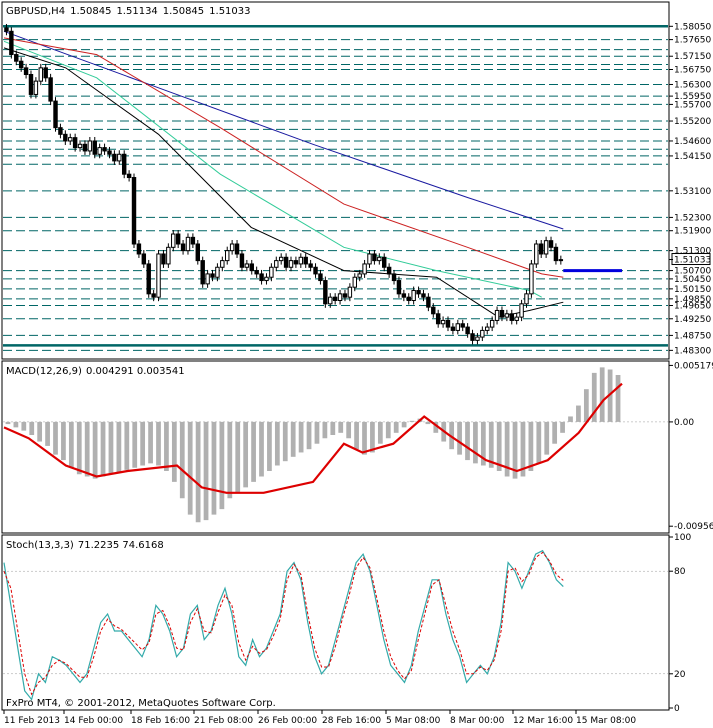 This screenshot has height=728, width=713. I want to click on price-label: 1.50150, so click(692, 290).